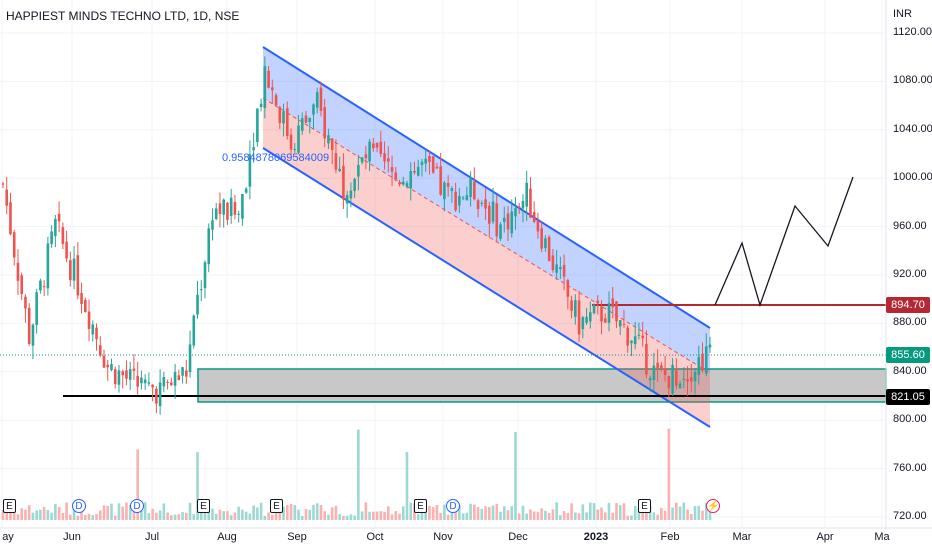 This screenshot has height=550, width=932. Describe the element at coordinates (912, 32) in the screenshot. I see `price-tick-label: 1120.00` at that location.